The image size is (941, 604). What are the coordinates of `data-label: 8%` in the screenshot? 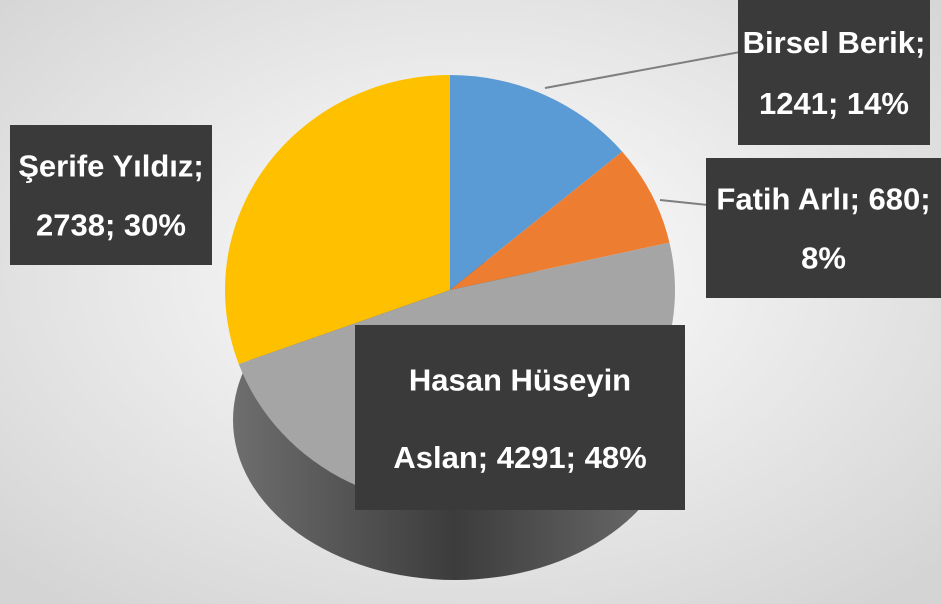 It's located at (823, 257).